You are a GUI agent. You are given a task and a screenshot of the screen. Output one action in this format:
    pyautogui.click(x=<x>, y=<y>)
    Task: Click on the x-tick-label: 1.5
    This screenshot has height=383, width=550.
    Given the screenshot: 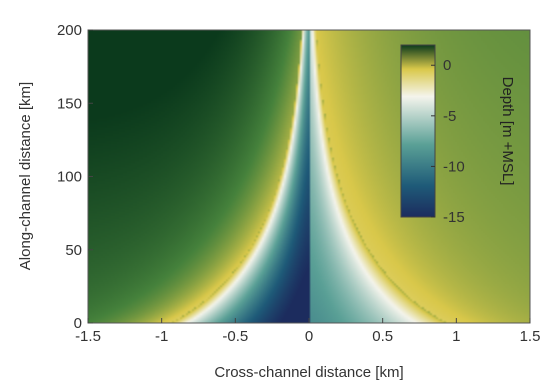 What is the action you would take?
    pyautogui.click(x=530, y=336)
    